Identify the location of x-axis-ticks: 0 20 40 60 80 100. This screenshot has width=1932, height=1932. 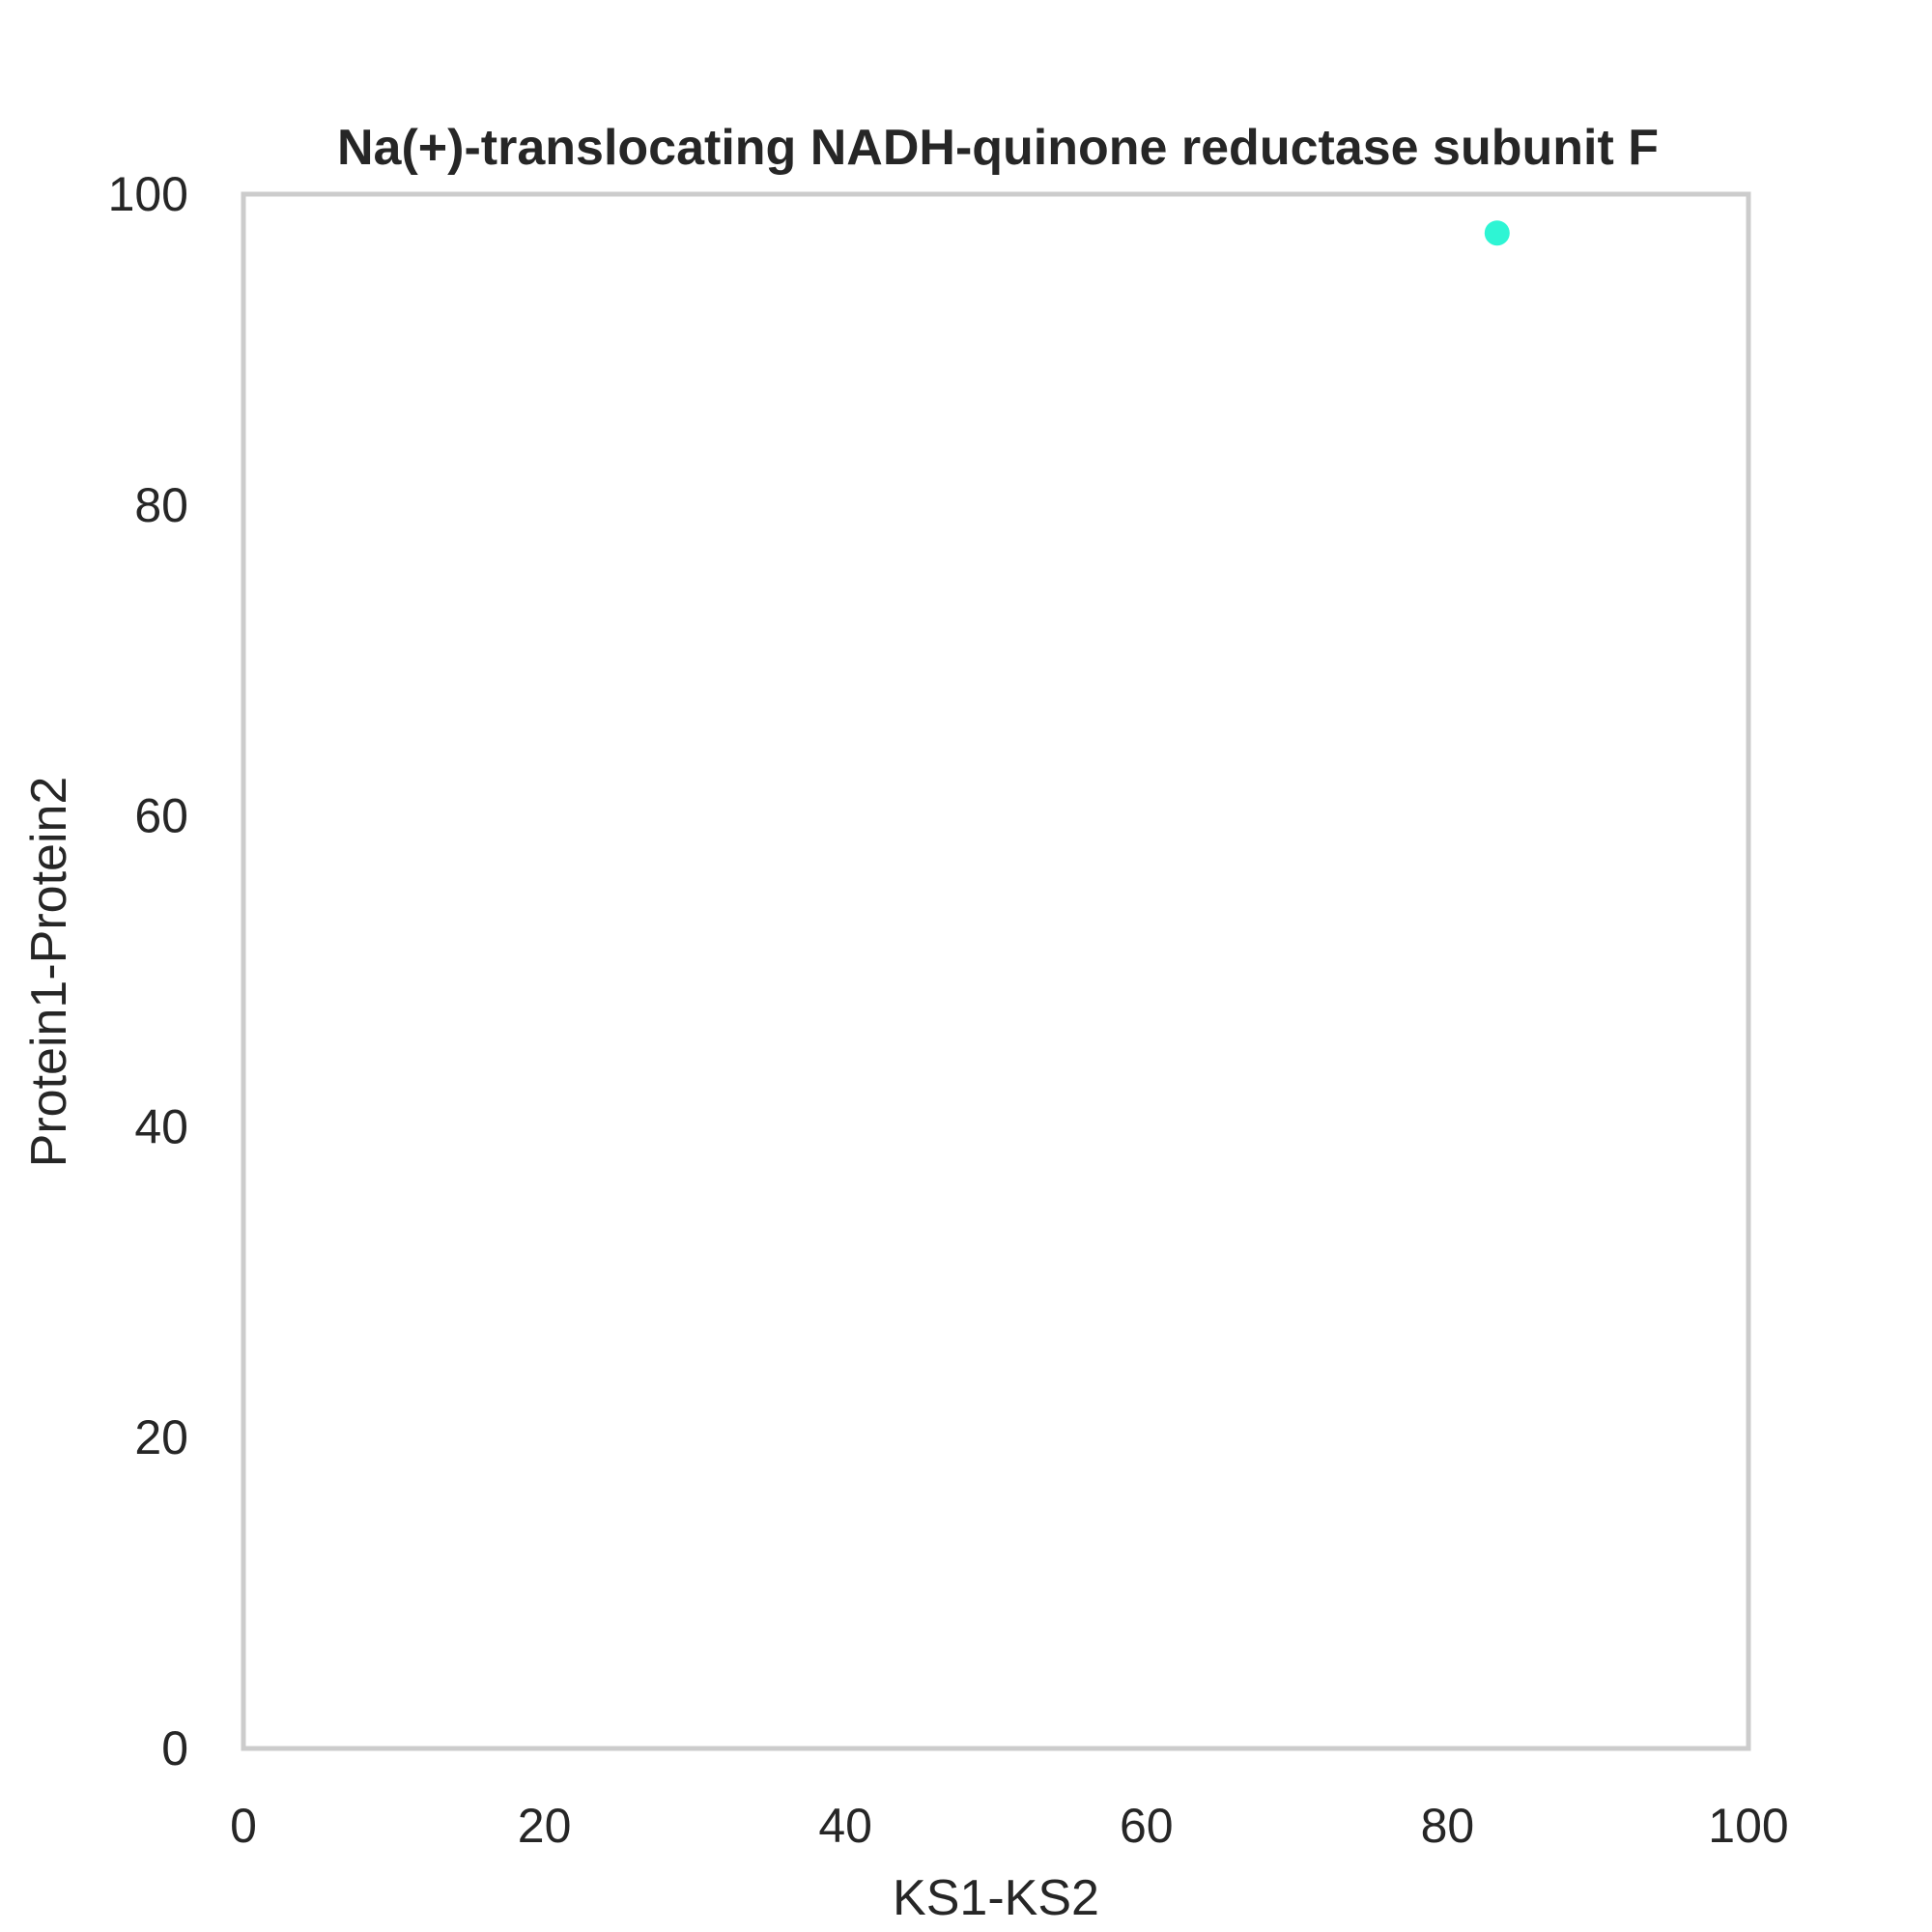
(1009, 1826).